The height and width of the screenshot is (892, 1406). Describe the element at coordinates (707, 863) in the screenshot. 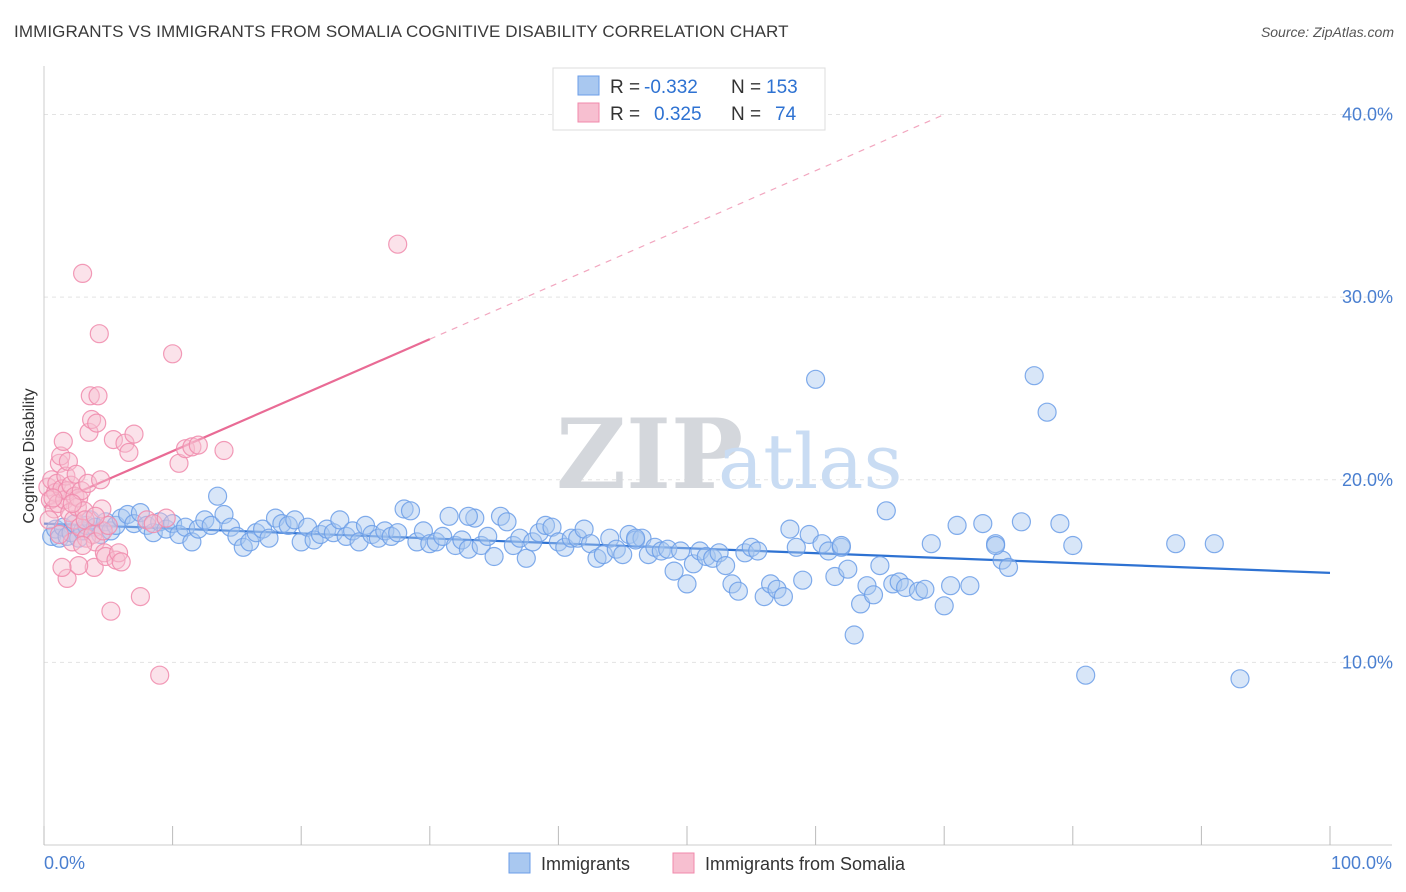

I see `legend: Immigrants Immigrants from Somalia` at that location.